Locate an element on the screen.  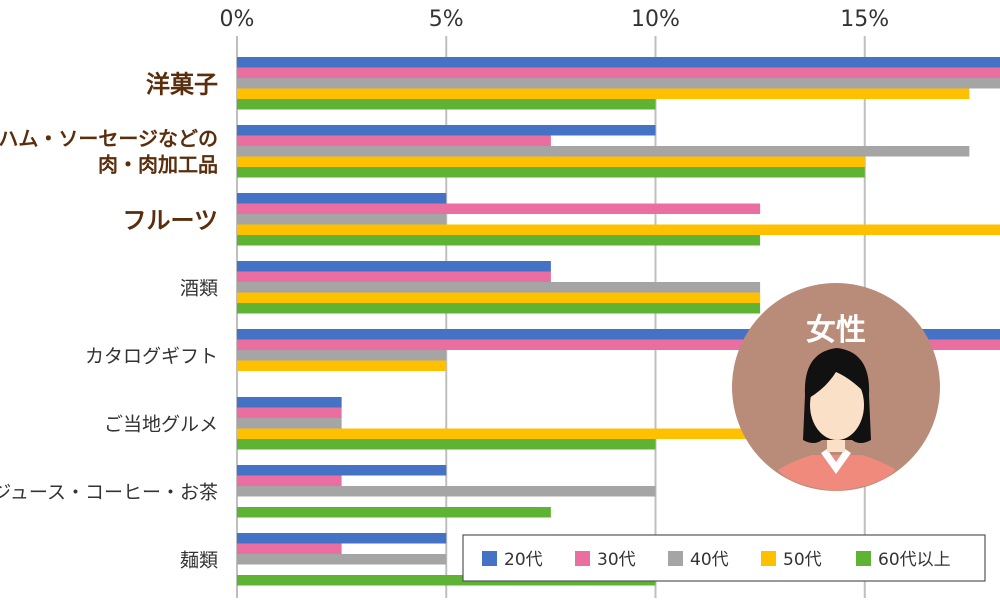
female-badge: 女性 is located at coordinates (836, 387).